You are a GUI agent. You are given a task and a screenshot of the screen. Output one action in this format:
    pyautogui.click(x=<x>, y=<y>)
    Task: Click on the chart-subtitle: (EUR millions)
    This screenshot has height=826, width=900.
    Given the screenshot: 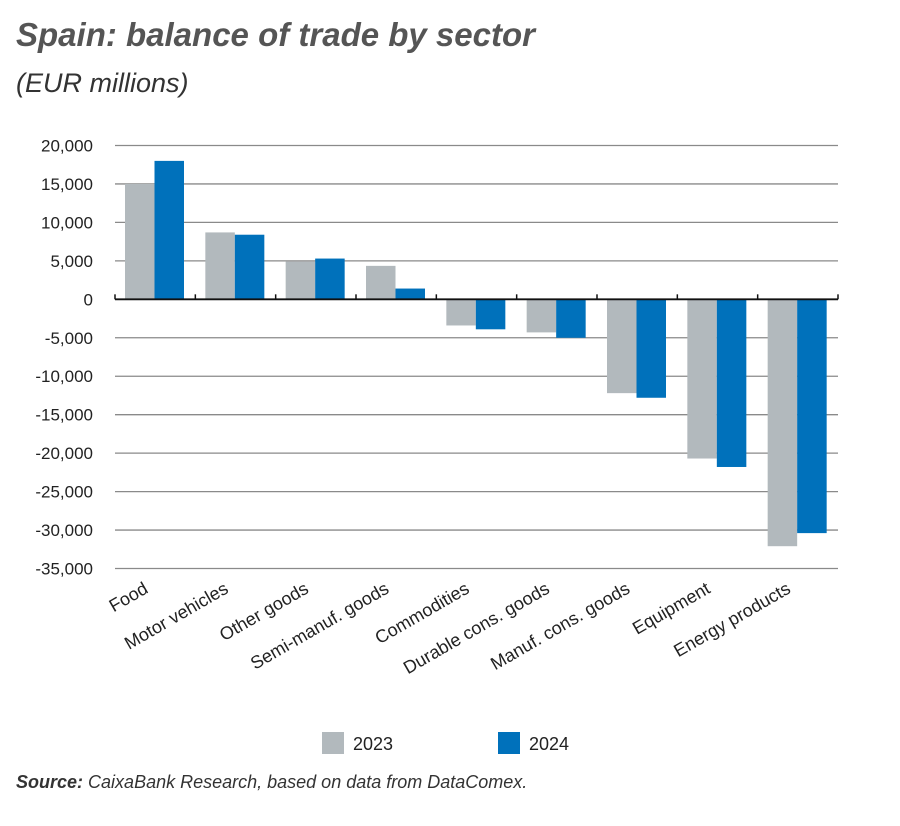 What is the action you would take?
    pyautogui.click(x=102, y=83)
    